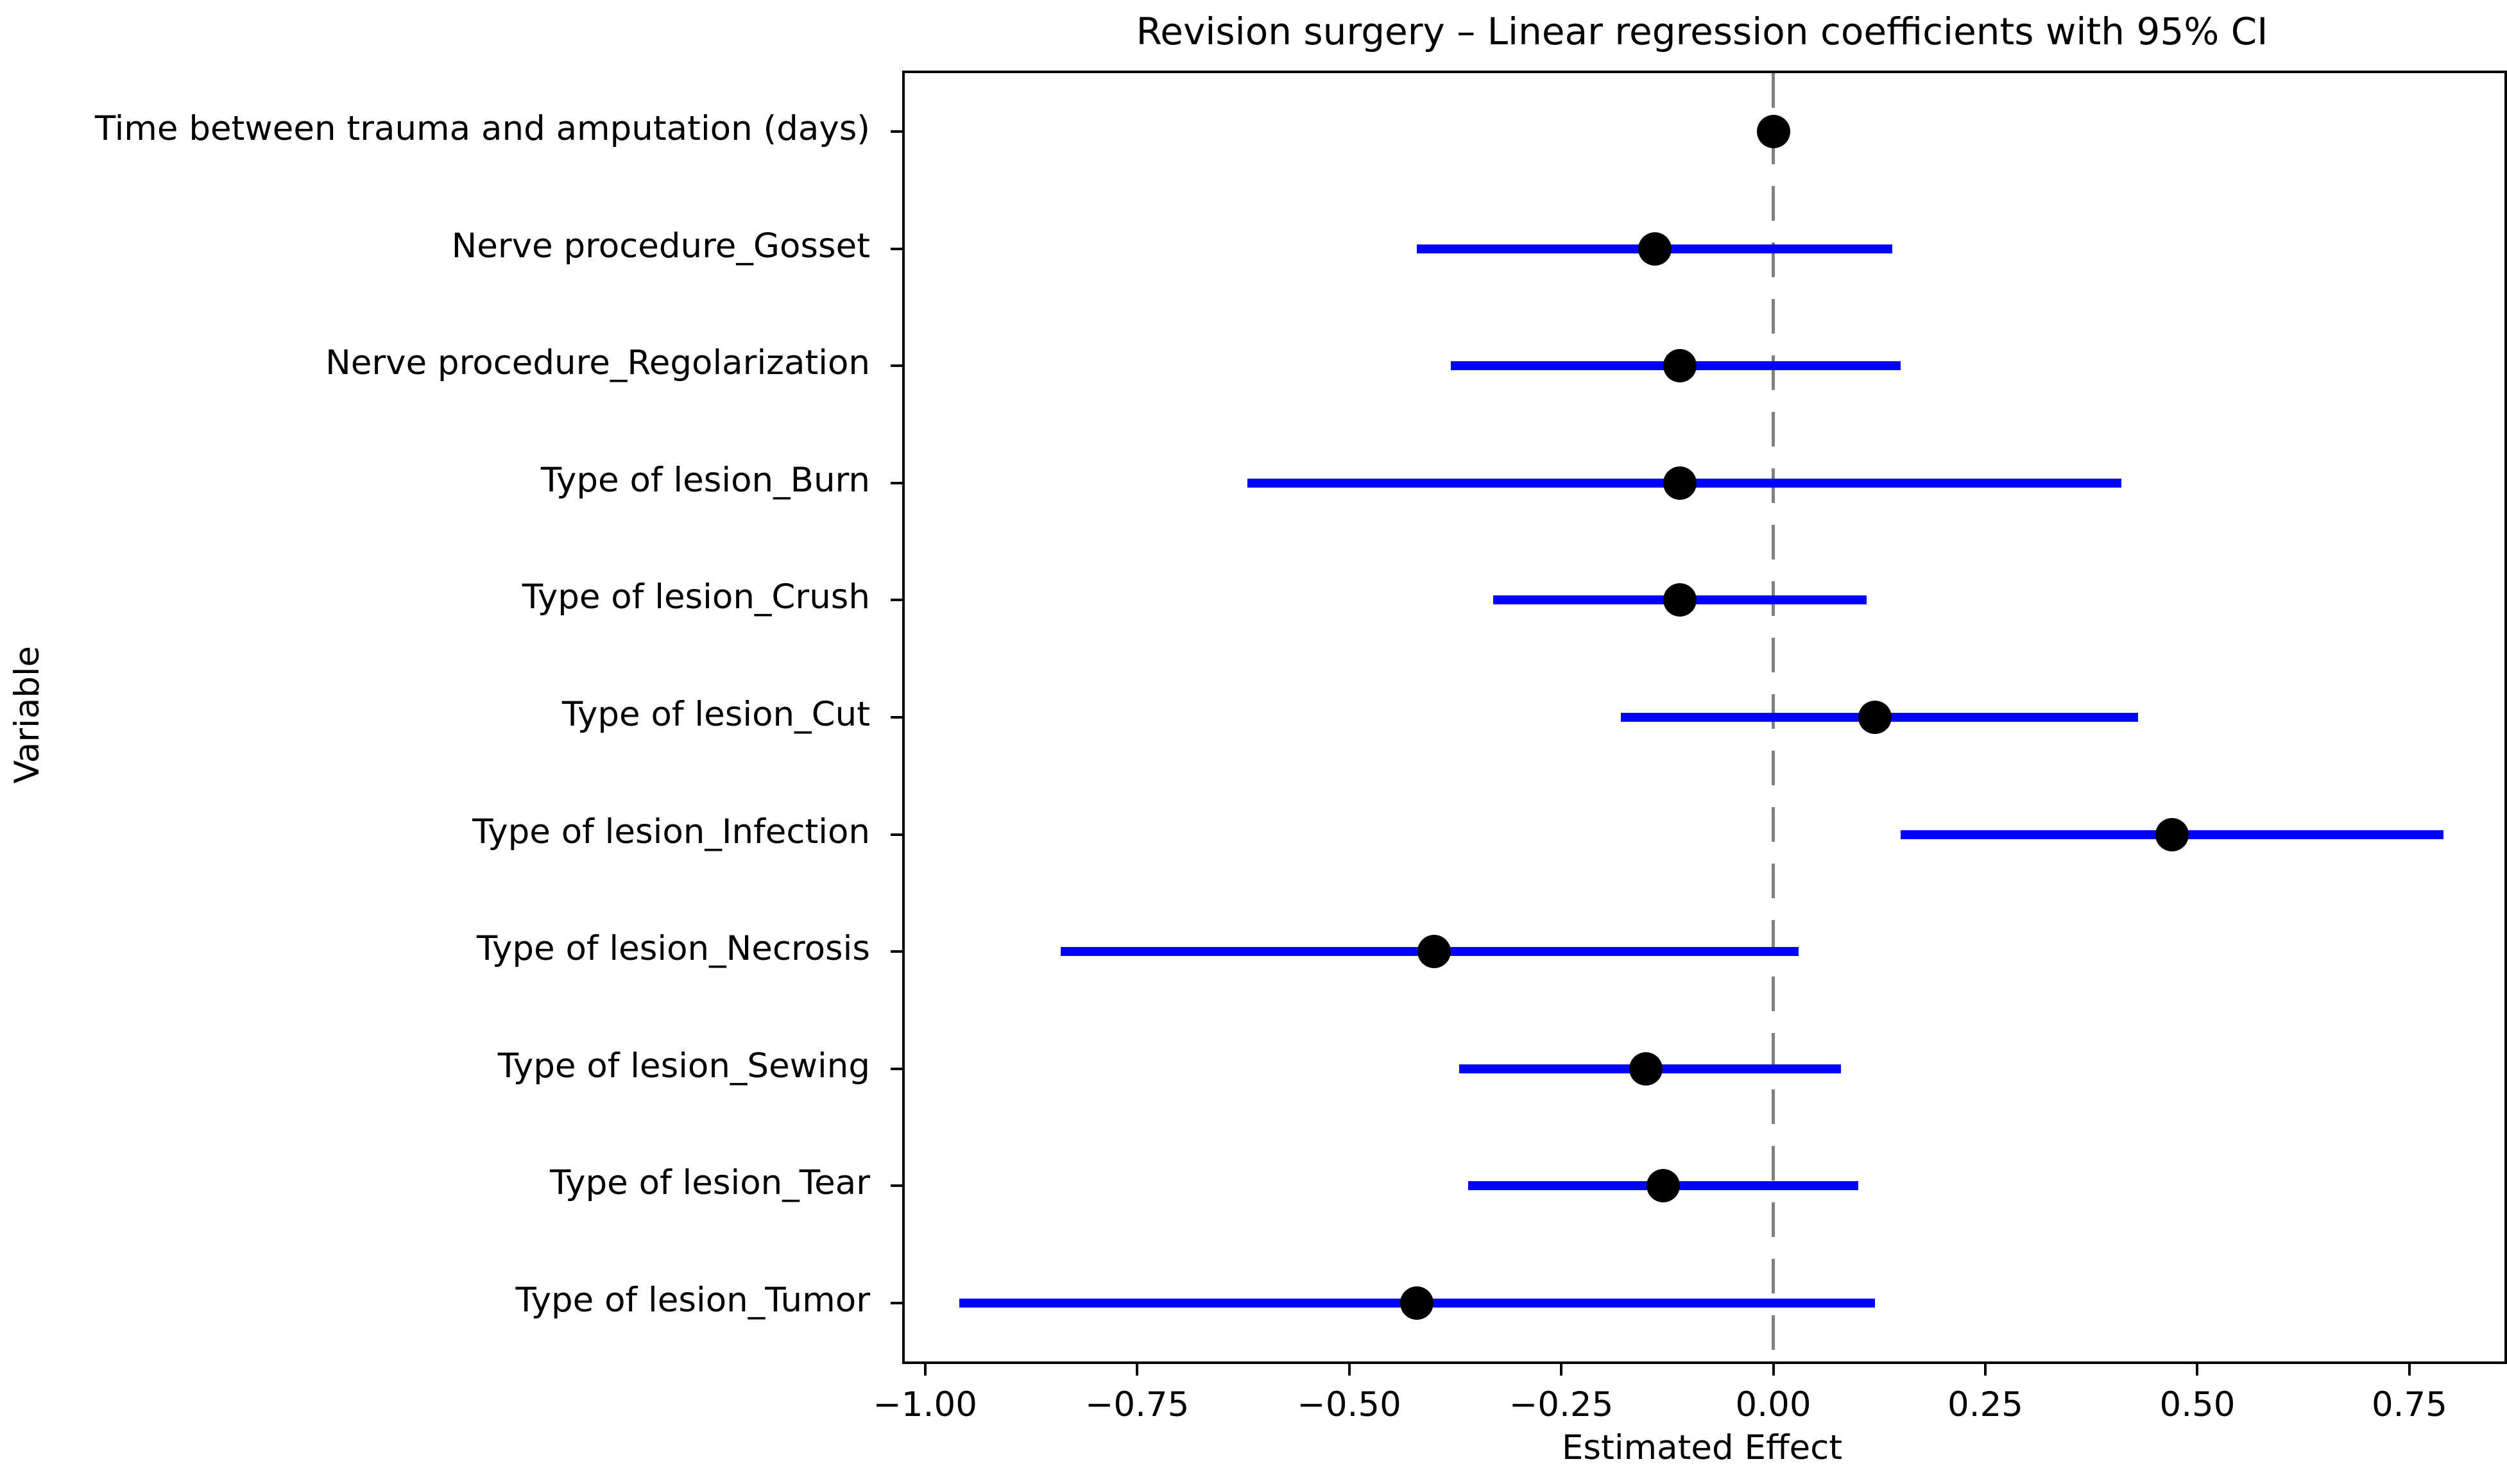 This screenshot has width=2507, height=1484. I want to click on y-tick-label: Type of lesion_Sewing, so click(683, 1066).